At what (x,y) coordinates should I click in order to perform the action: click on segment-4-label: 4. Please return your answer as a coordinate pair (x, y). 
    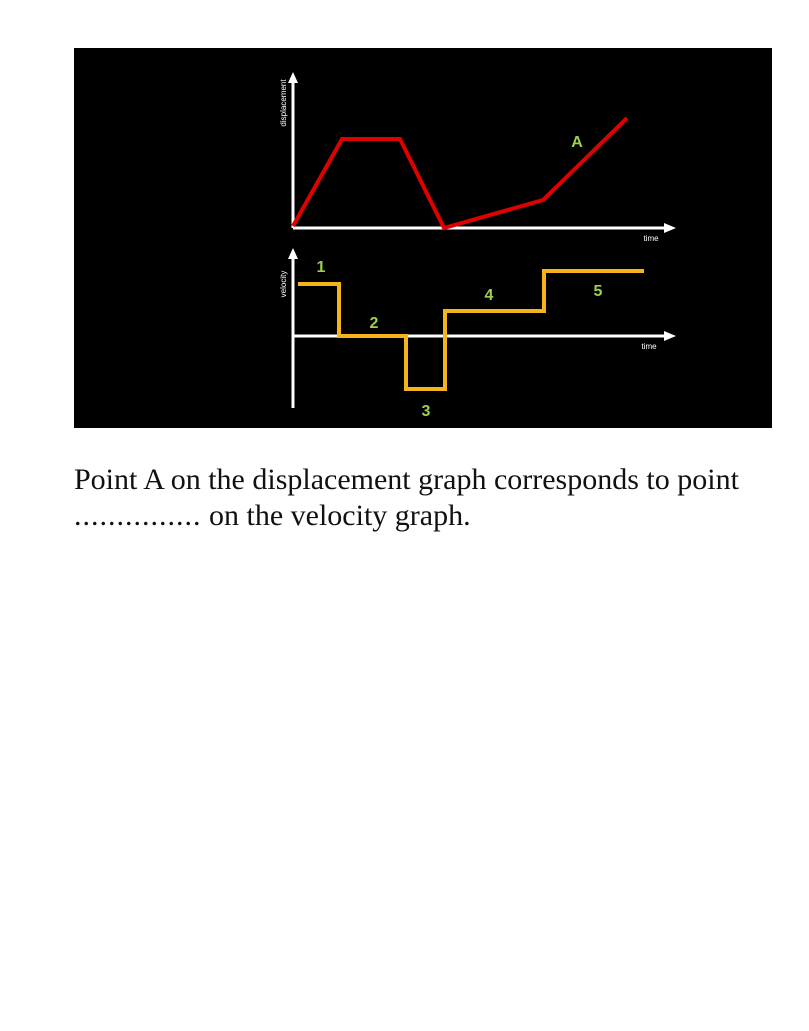
    Looking at the image, I should click on (489, 295).